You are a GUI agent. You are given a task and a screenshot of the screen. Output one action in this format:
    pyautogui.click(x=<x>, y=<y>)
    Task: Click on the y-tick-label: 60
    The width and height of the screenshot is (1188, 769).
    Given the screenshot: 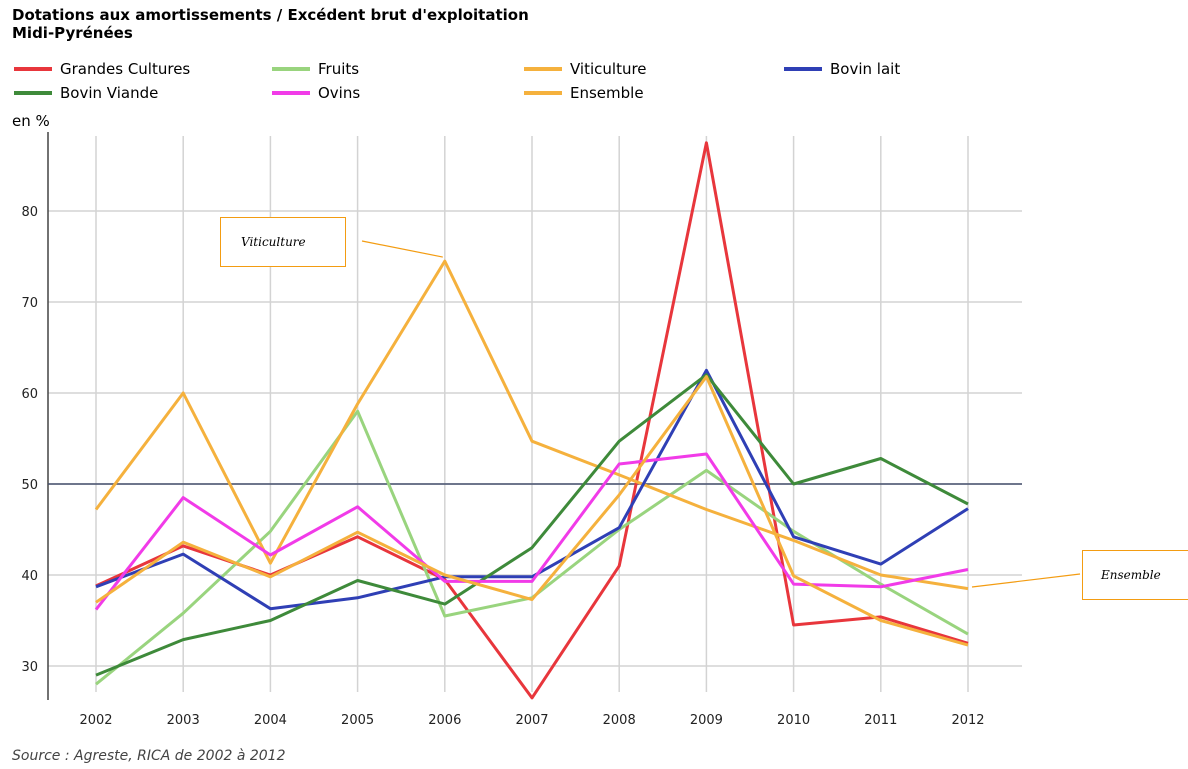 What is the action you would take?
    pyautogui.click(x=29, y=394)
    